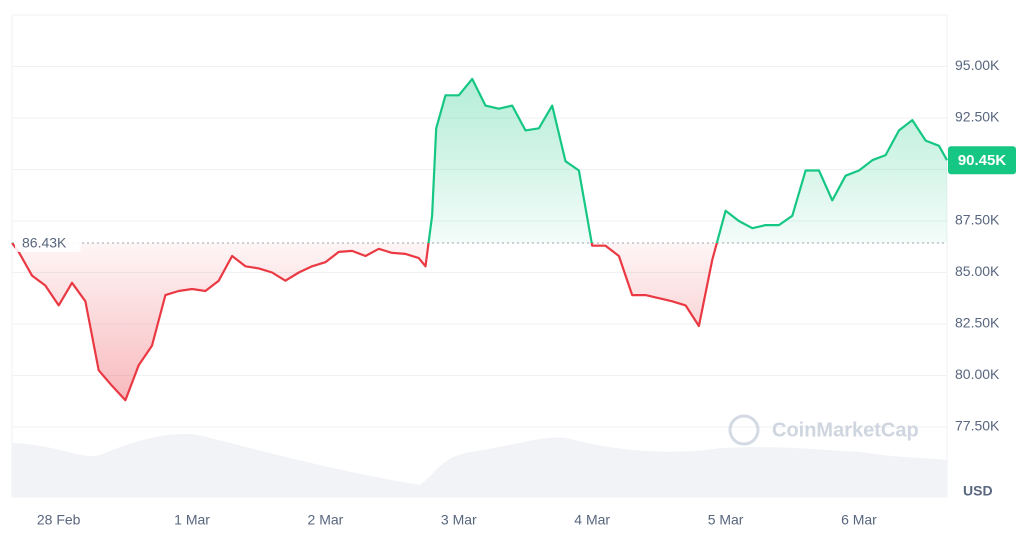 Image resolution: width=1024 pixels, height=544 pixels. I want to click on x-tick-label: 5 Mar, so click(726, 520).